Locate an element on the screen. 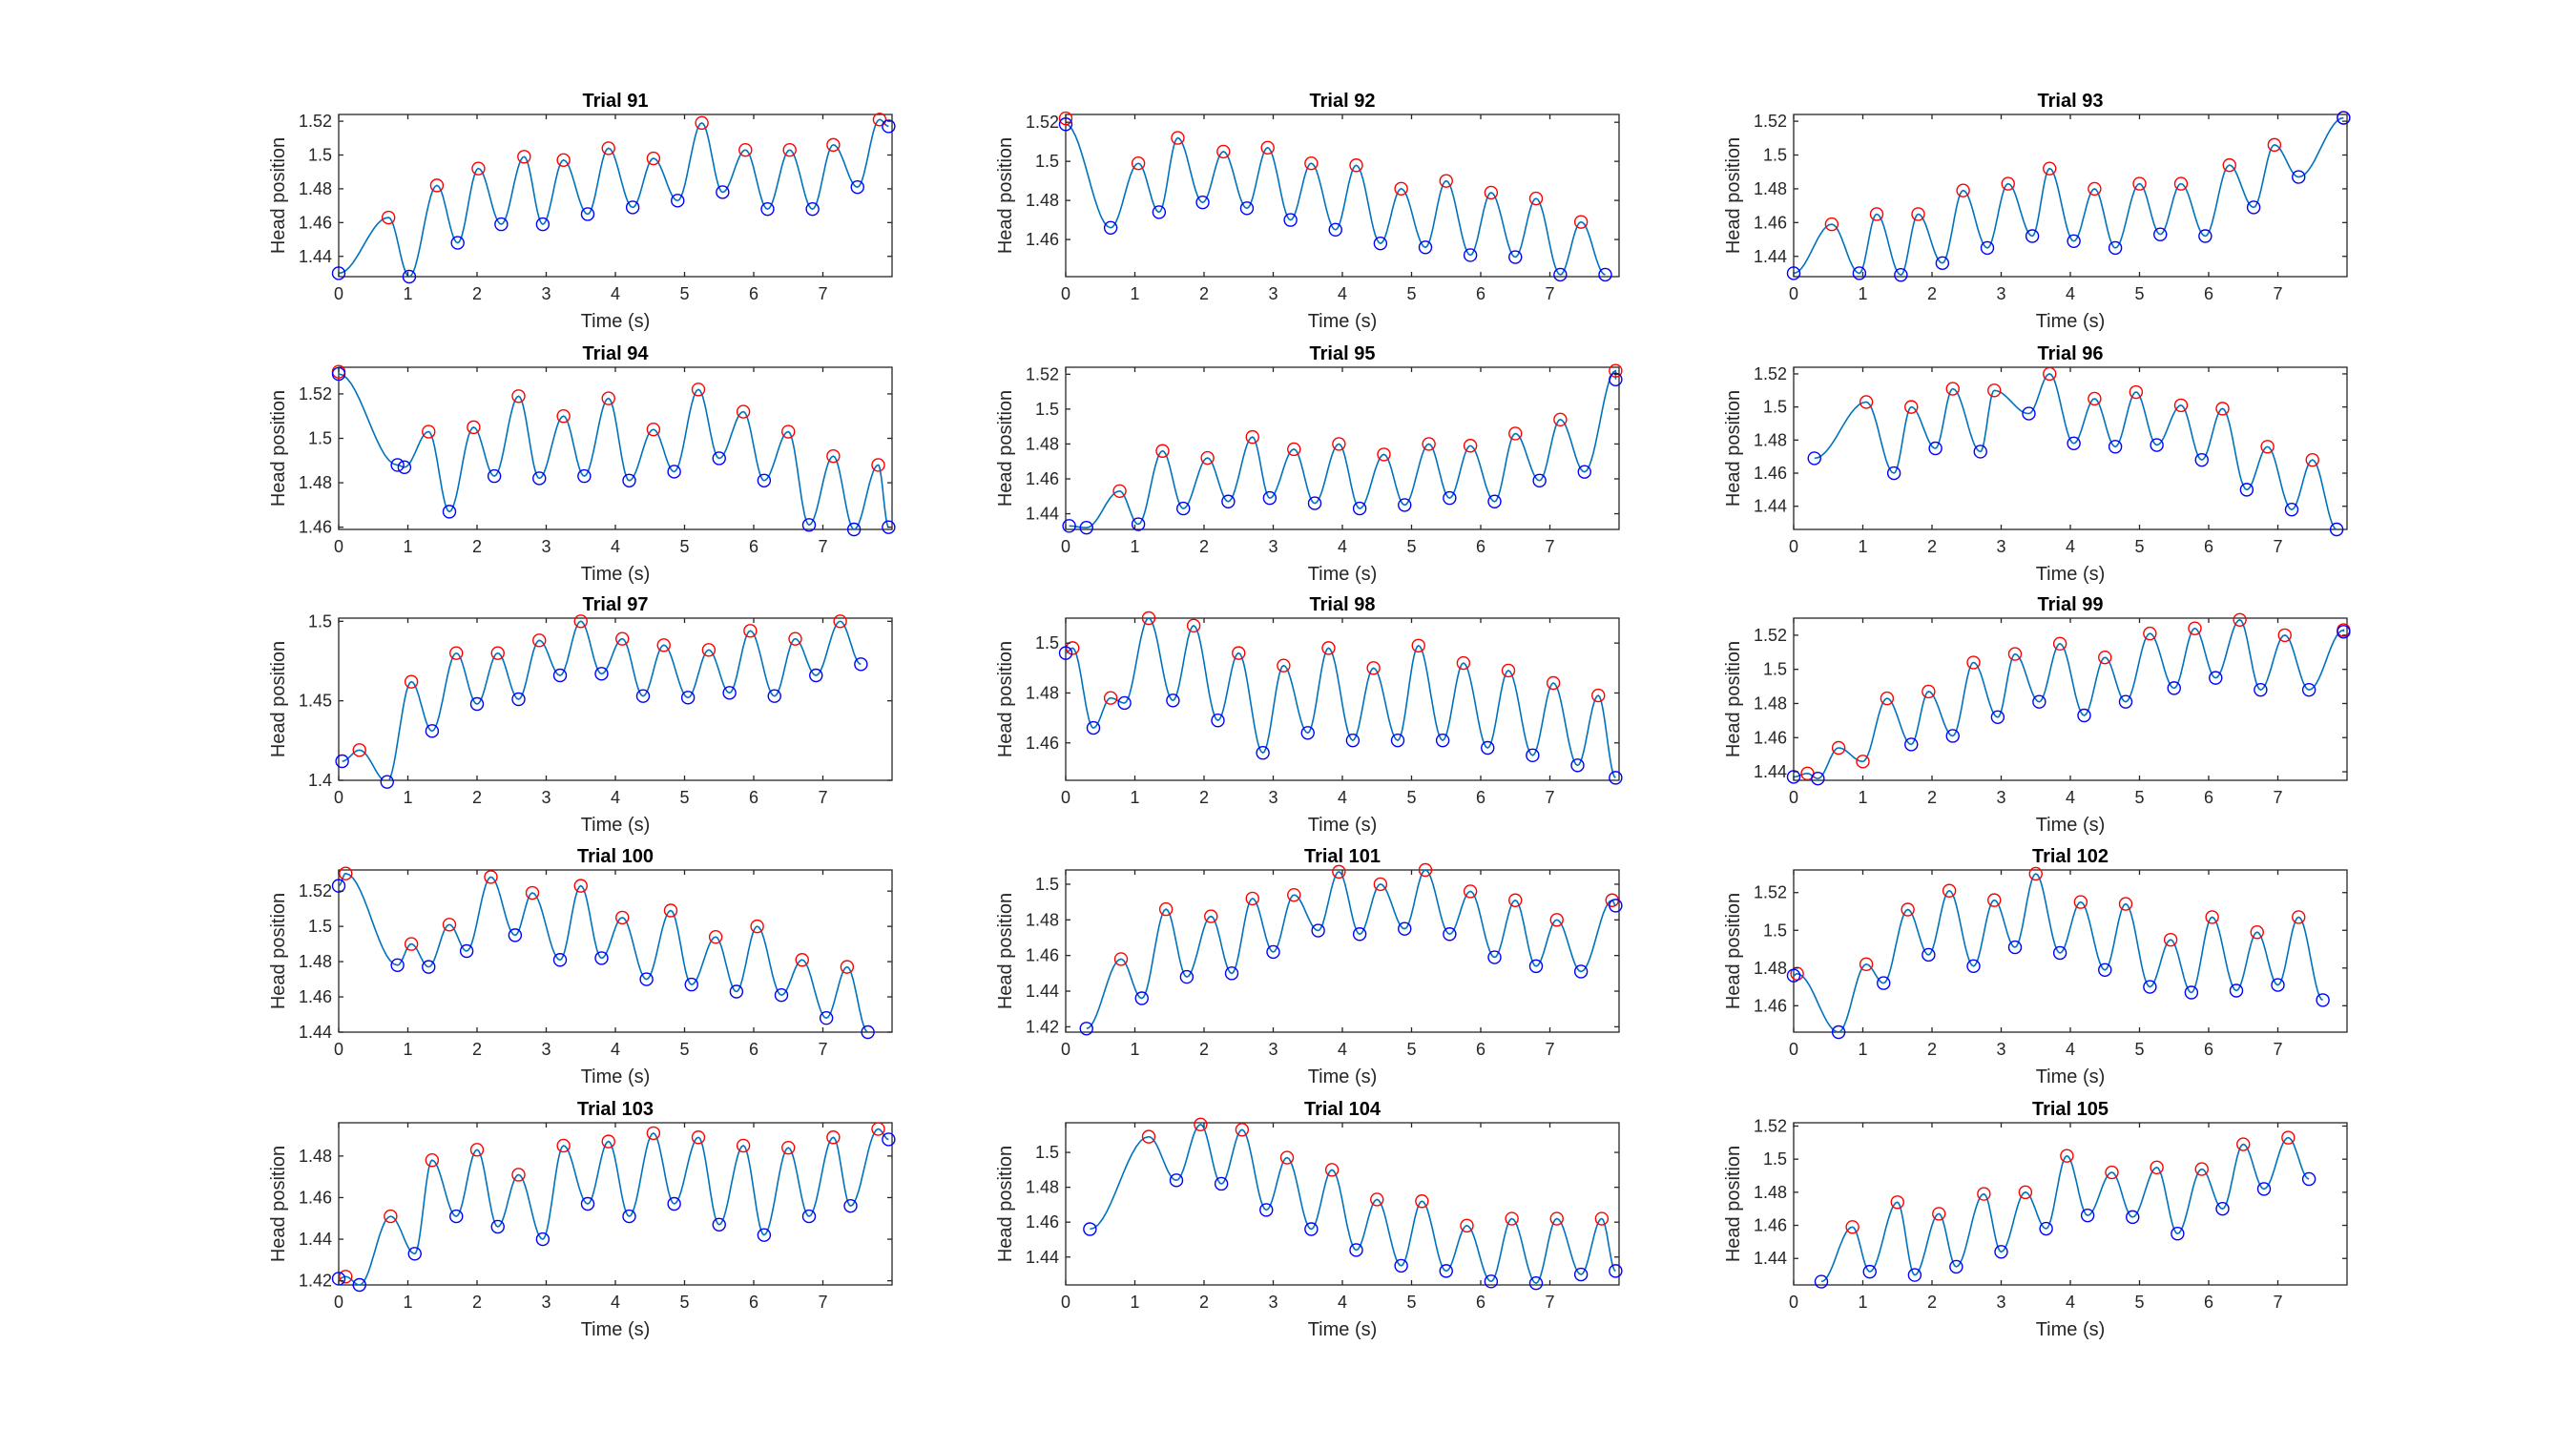 The image size is (2576, 1449). subplot-title: Trial 100 is located at coordinates (615, 856).